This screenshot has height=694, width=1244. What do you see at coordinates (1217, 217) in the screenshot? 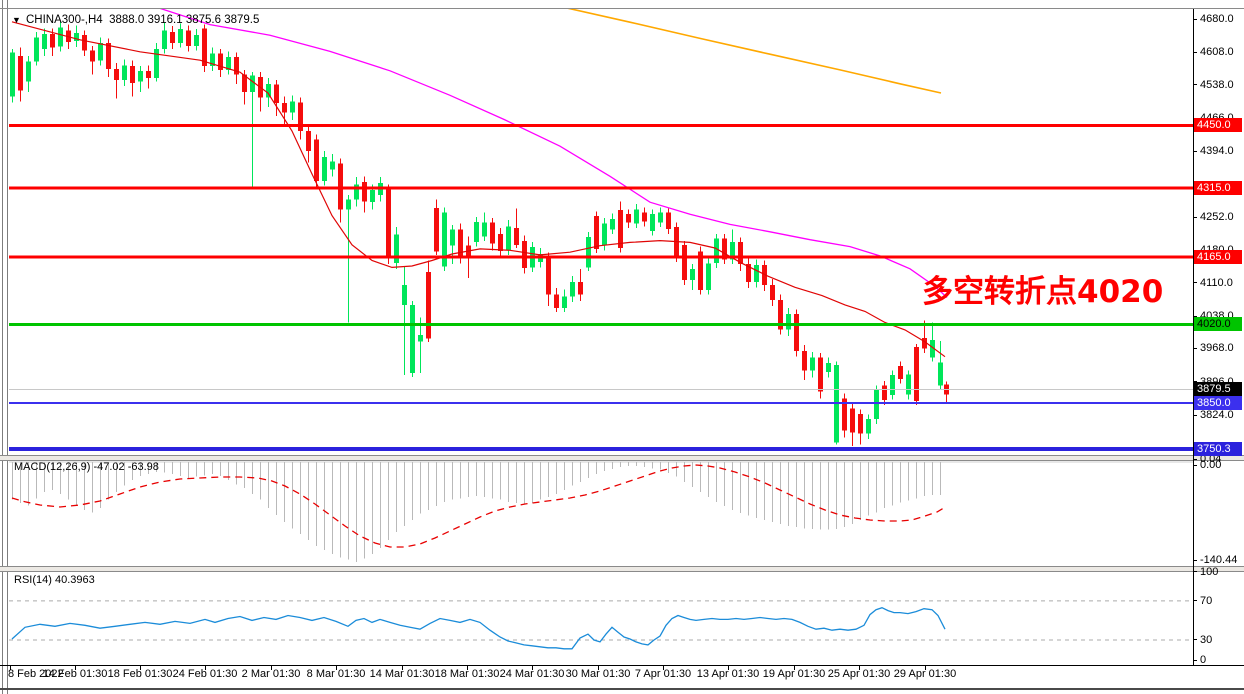
I see `price-tick-label: 4252.0` at bounding box center [1217, 217].